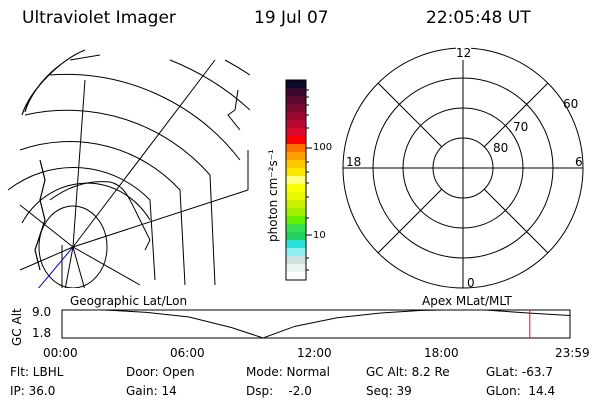 This screenshot has height=400, width=600. Describe the element at coordinates (33, 391) in the screenshot. I see `ip: IP: 36.0` at that location.